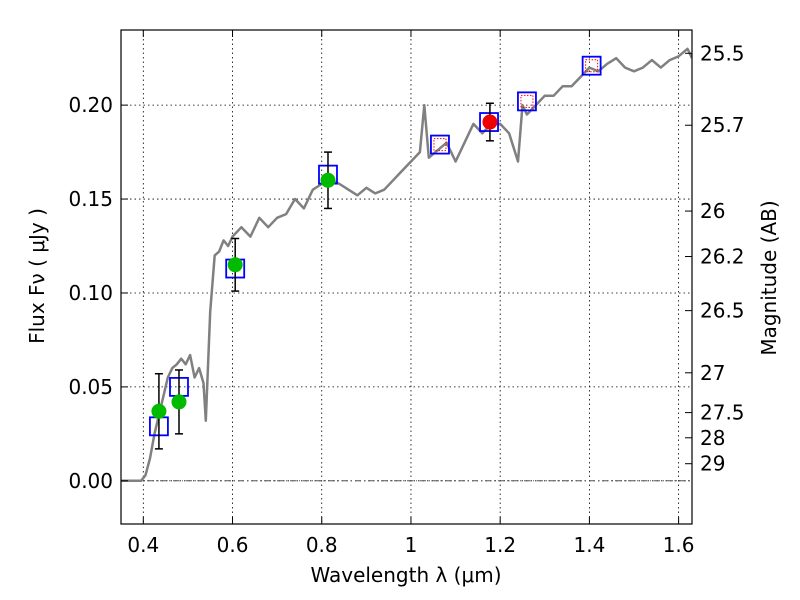 This screenshot has height=600, width=800. I want to click on x-tick-labels: 0.4 0.6 0.8 1 1.2 1.4 1.6, so click(410, 545).